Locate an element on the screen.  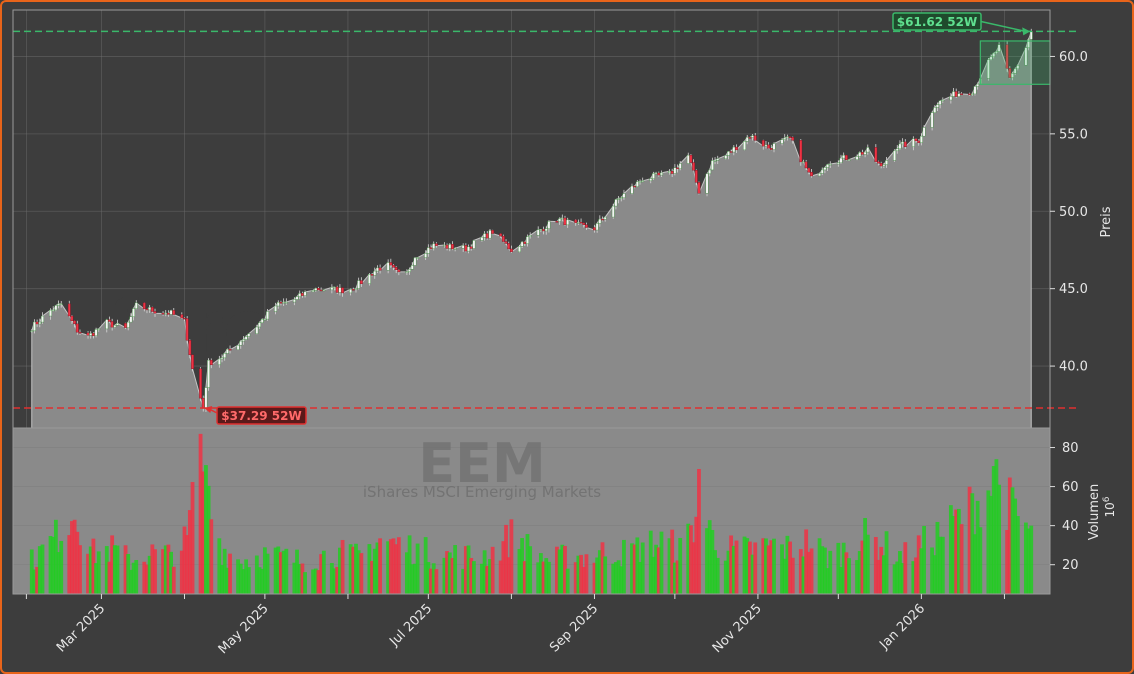
y-tick-label: 60.0 is located at coordinates (1073, 57).